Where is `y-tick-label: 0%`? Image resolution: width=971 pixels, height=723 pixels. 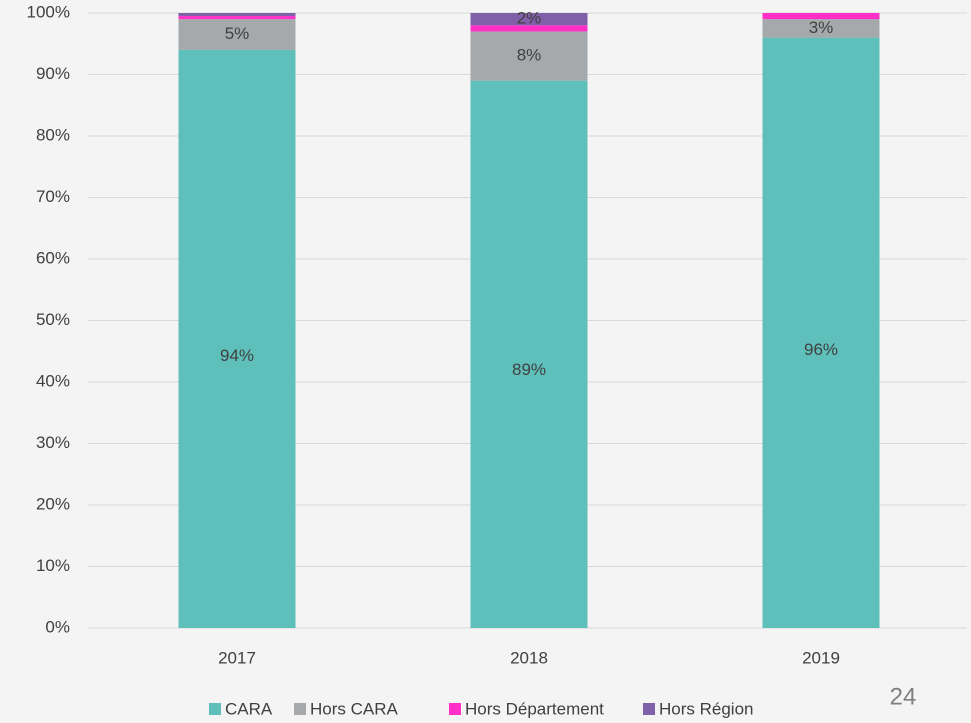
y-tick-label: 0% is located at coordinates (57, 626).